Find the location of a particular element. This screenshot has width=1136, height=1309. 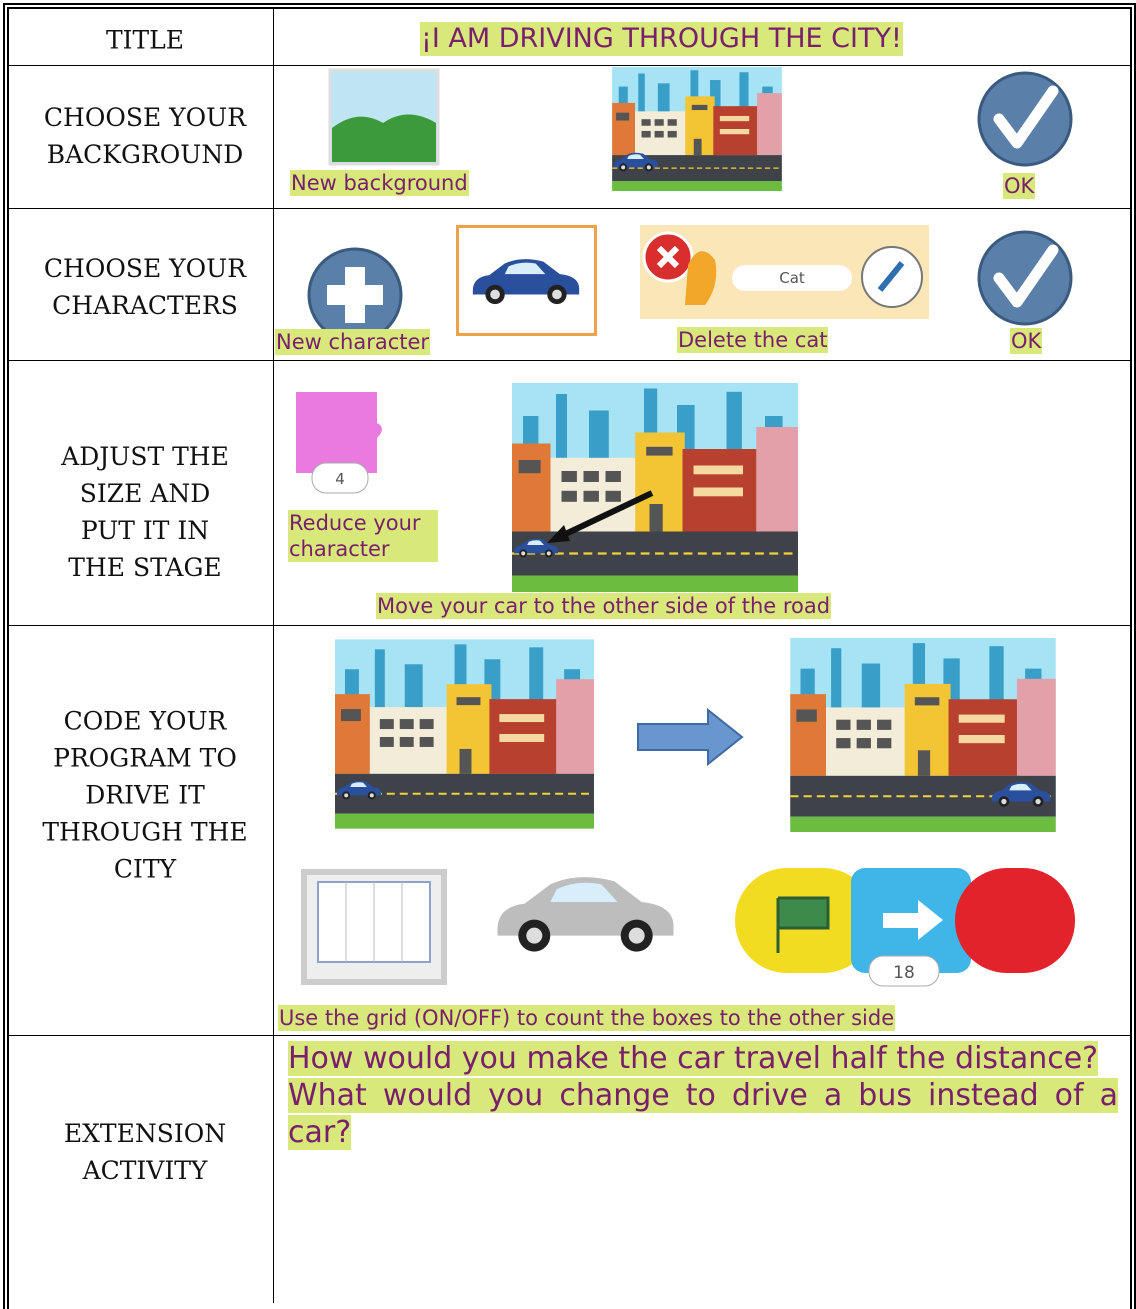

title: ¡I AM DRIVING THROUGH THE CITY! is located at coordinates (661, 39).